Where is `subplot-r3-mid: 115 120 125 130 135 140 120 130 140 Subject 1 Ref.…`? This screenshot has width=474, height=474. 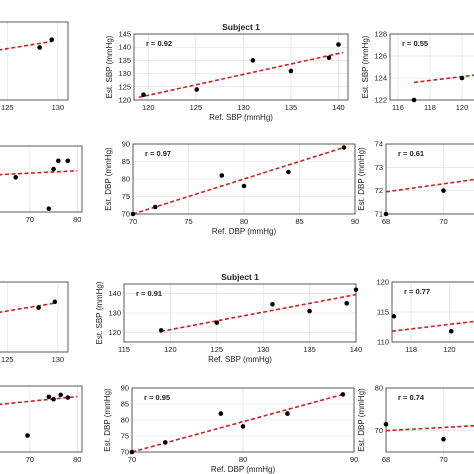 subplot-r3-mid: 115 120 125 130 135 140 120 130 140 Subject 1 Ref.… is located at coordinates (228, 318).